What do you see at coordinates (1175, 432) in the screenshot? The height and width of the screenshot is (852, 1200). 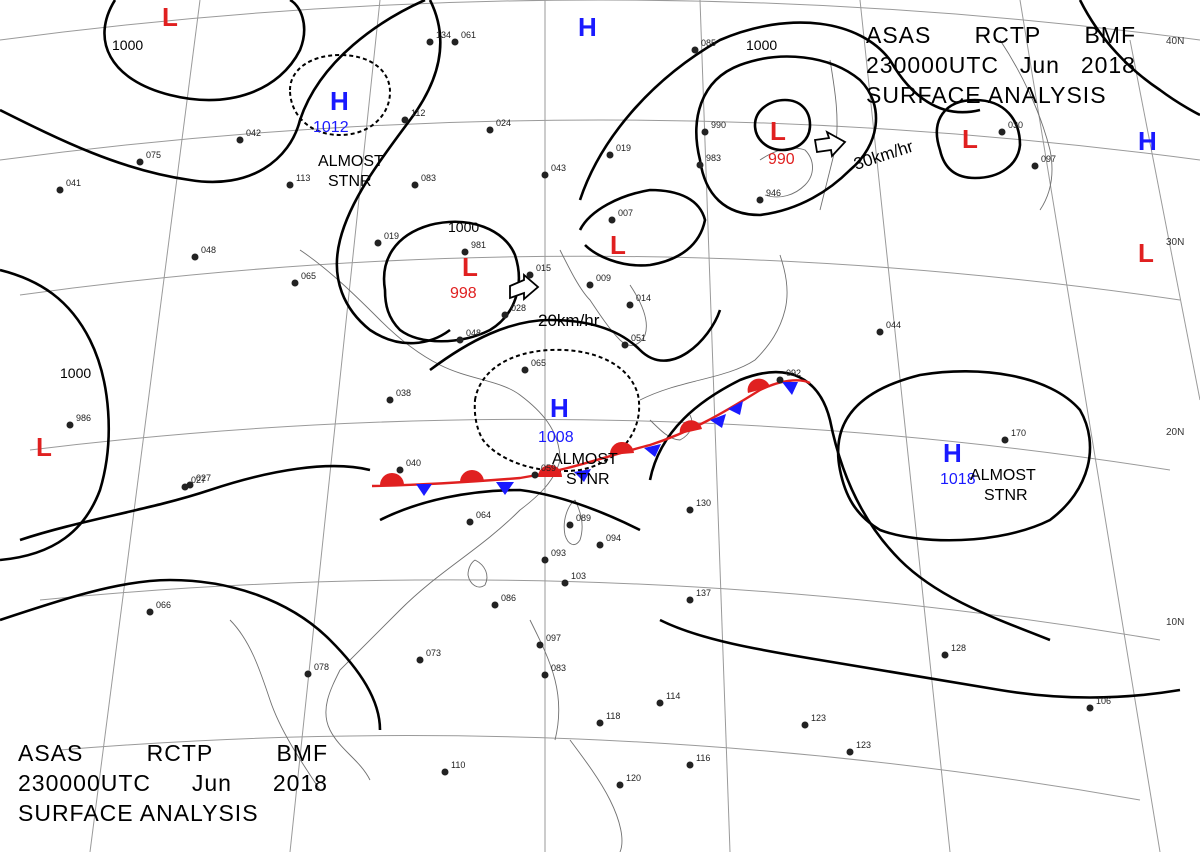 I see `lat-label-20n: 20N` at bounding box center [1175, 432].